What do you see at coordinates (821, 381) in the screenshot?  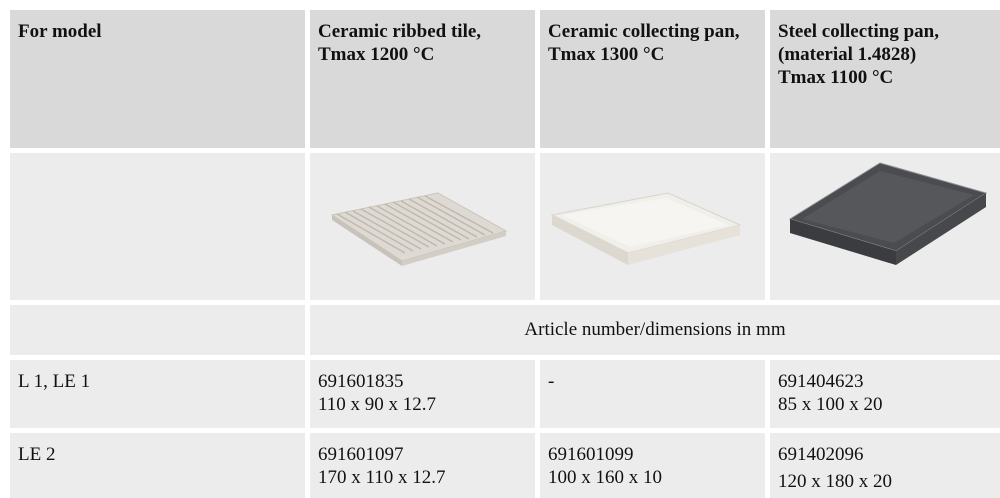 I see `article-number: 691404623` at bounding box center [821, 381].